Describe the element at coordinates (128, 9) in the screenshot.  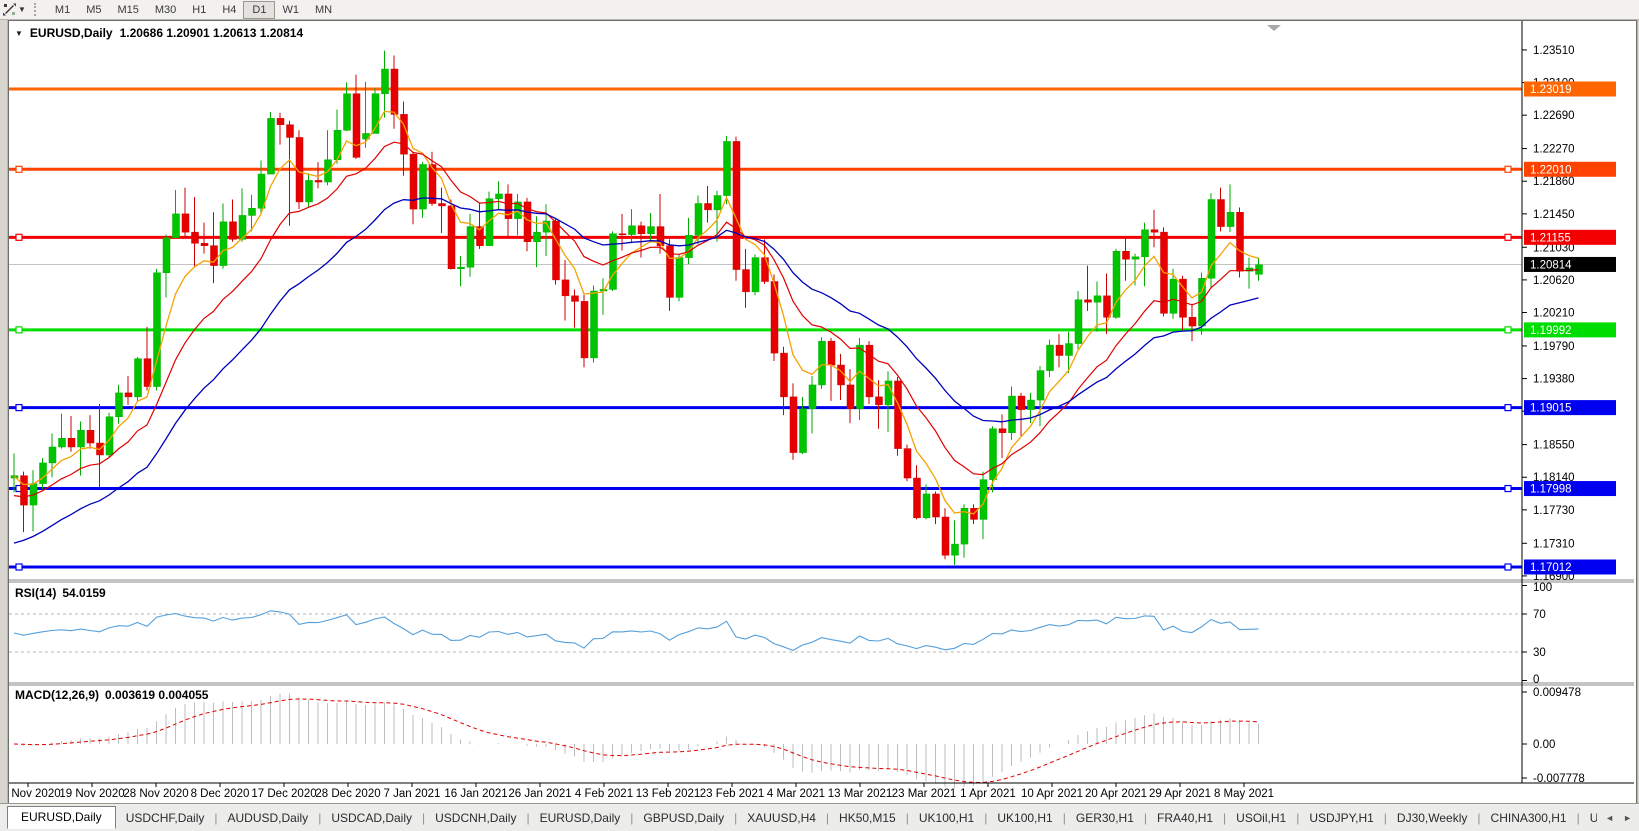
I see `timeframe-button-m15: M15` at that location.